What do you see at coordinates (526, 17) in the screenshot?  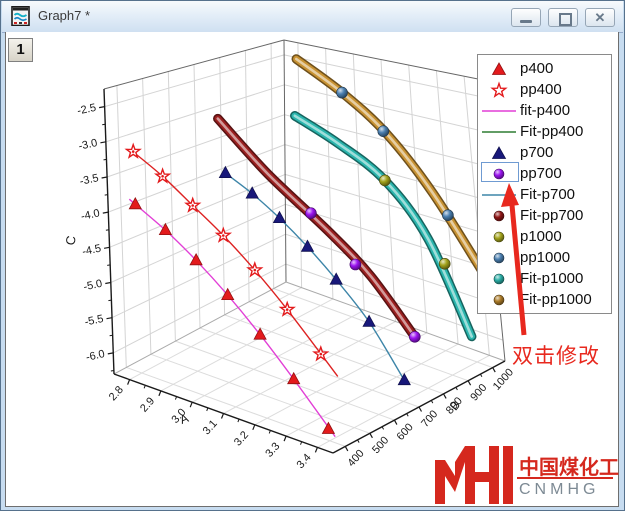 I see `minimize-button` at bounding box center [526, 17].